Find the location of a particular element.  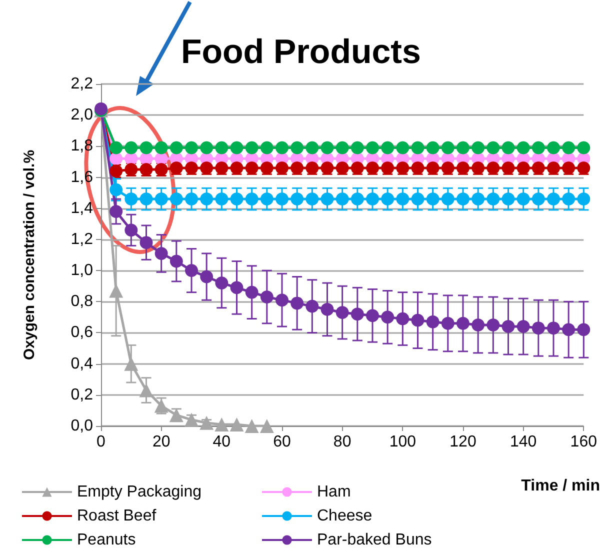

y-tick-label: 2,2 is located at coordinates (82, 84).